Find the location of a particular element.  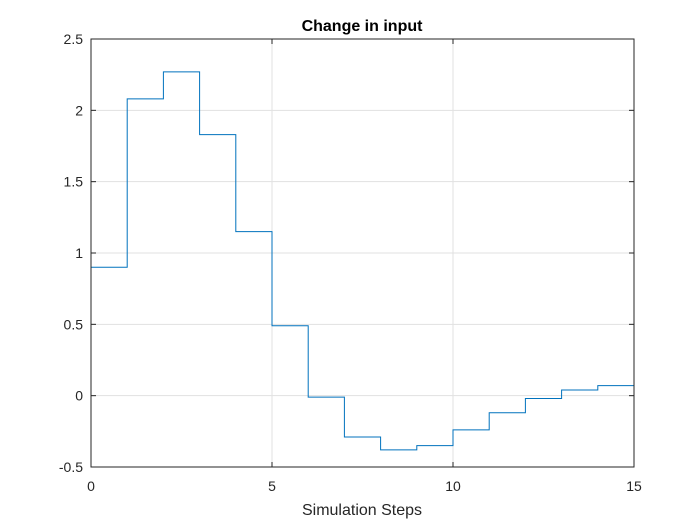

y-tick-label: 2.5 is located at coordinates (74, 39).